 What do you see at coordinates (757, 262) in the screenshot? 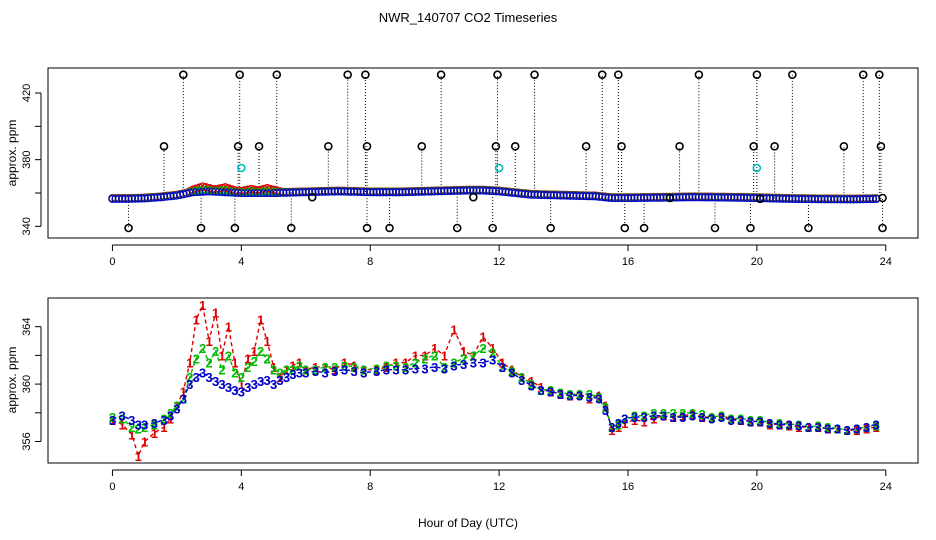
I see `x-tick-label: 20` at bounding box center [757, 262].